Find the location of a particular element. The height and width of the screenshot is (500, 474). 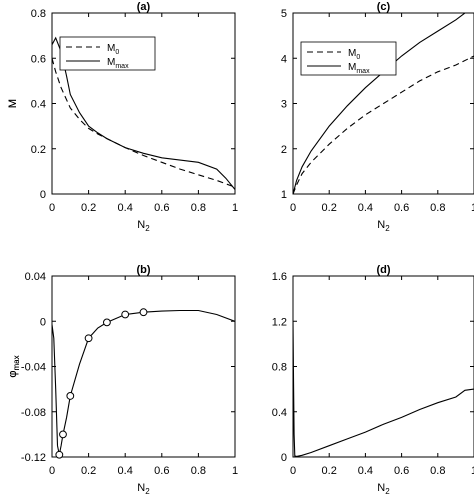

y-tick-label: 5 is located at coordinates (284, 14).